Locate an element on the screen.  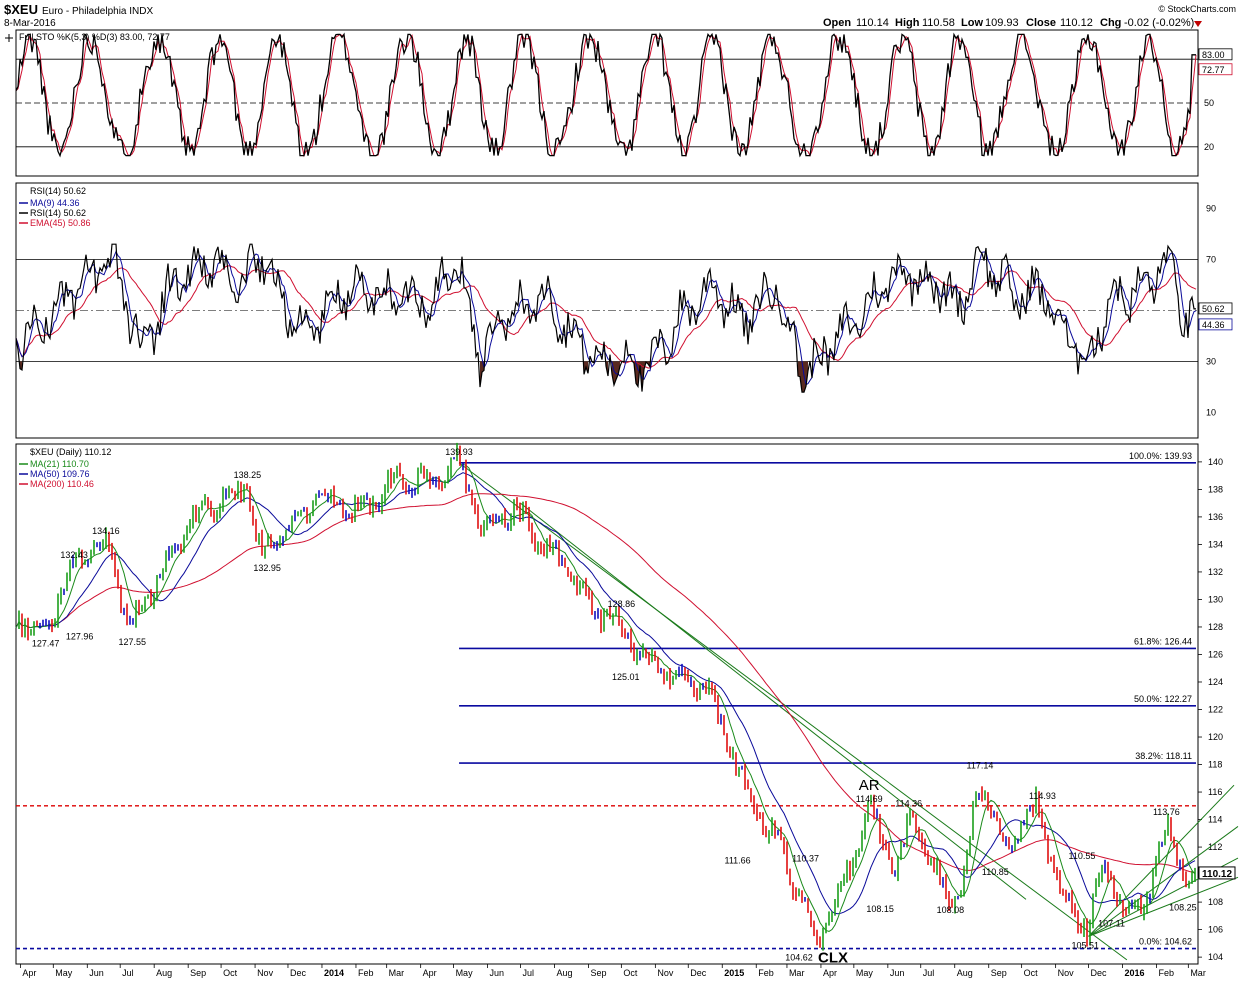
price-legend-ma50: MA(50) 109.76 is located at coordinates (60, 474).